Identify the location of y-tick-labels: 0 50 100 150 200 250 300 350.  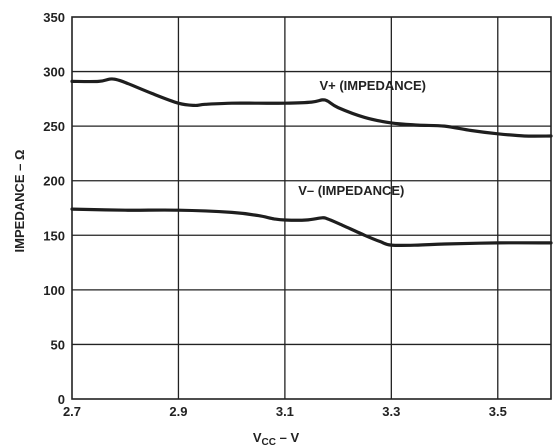
(54, 208).